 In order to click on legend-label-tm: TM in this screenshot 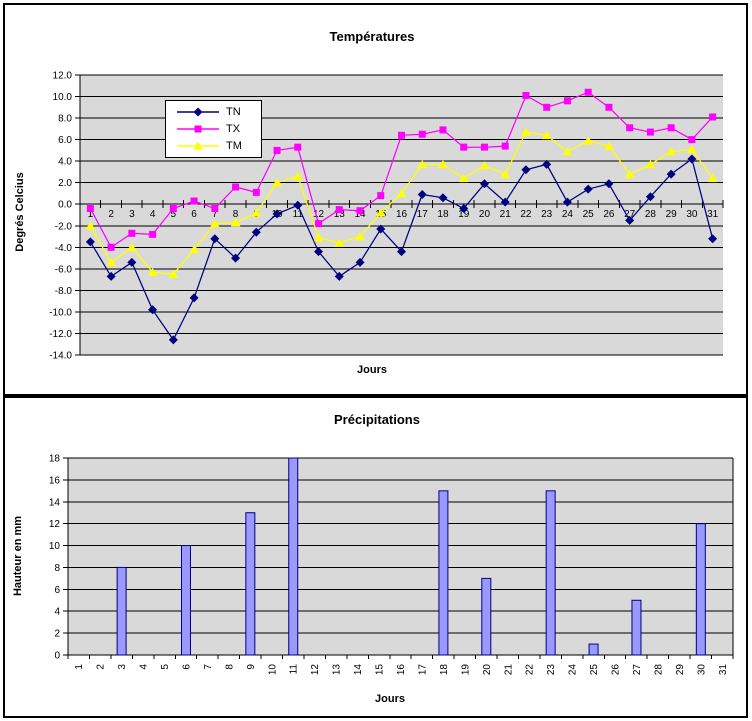, I will do `click(234, 145)`.